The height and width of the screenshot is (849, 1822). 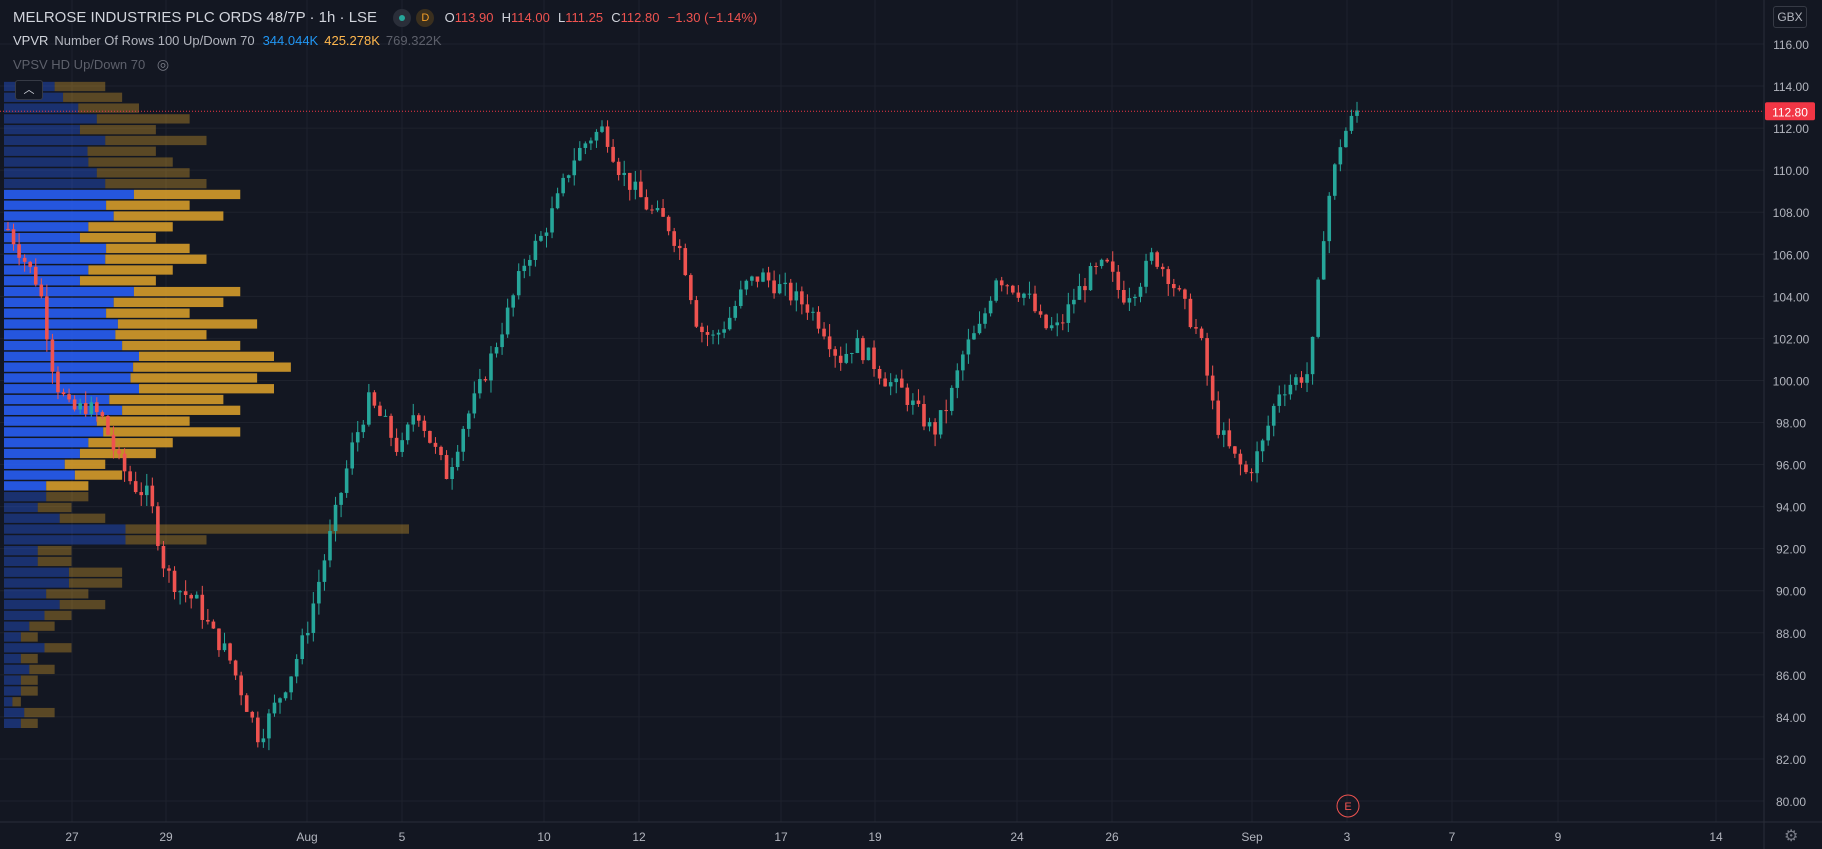 I want to click on currency-button: GBX, so click(x=1790, y=17).